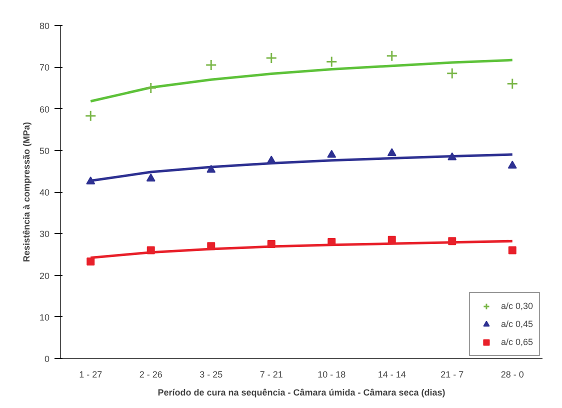 This screenshot has width=562, height=408. What do you see at coordinates (44, 317) in the screenshot?
I see `y-tick-label: 10` at bounding box center [44, 317].